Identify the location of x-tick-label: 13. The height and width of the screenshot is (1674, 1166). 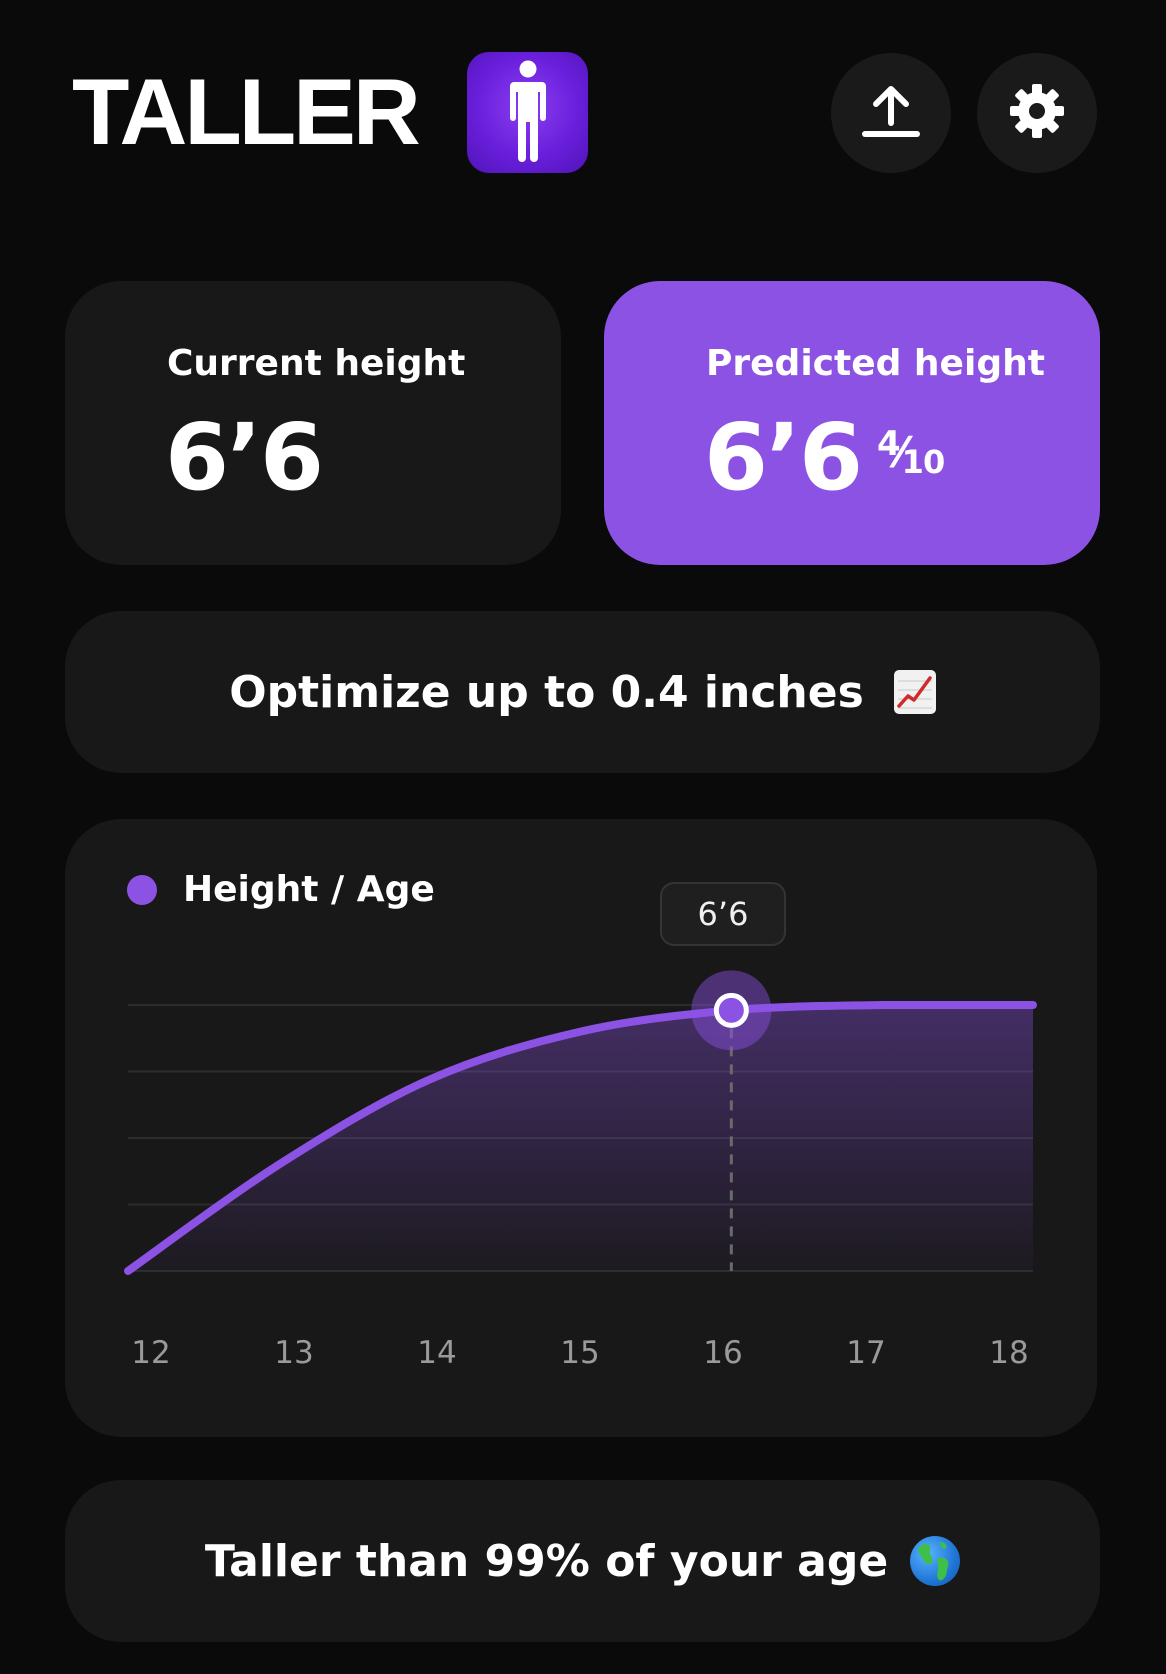
(294, 1353).